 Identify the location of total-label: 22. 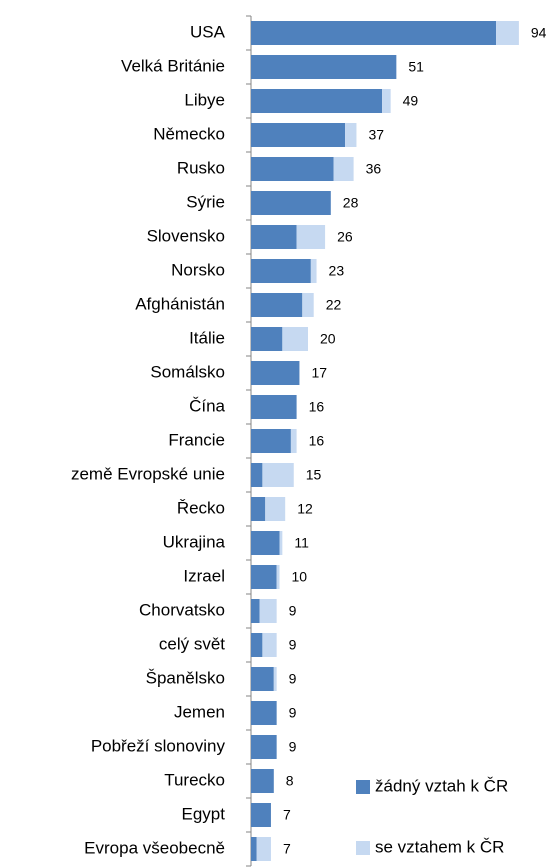
(334, 305).